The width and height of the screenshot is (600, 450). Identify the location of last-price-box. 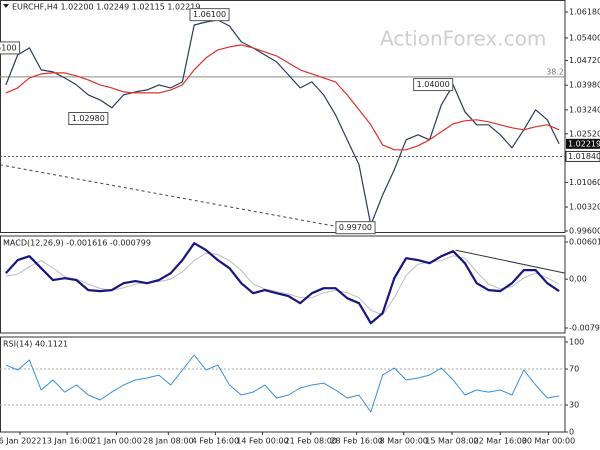
(583, 143).